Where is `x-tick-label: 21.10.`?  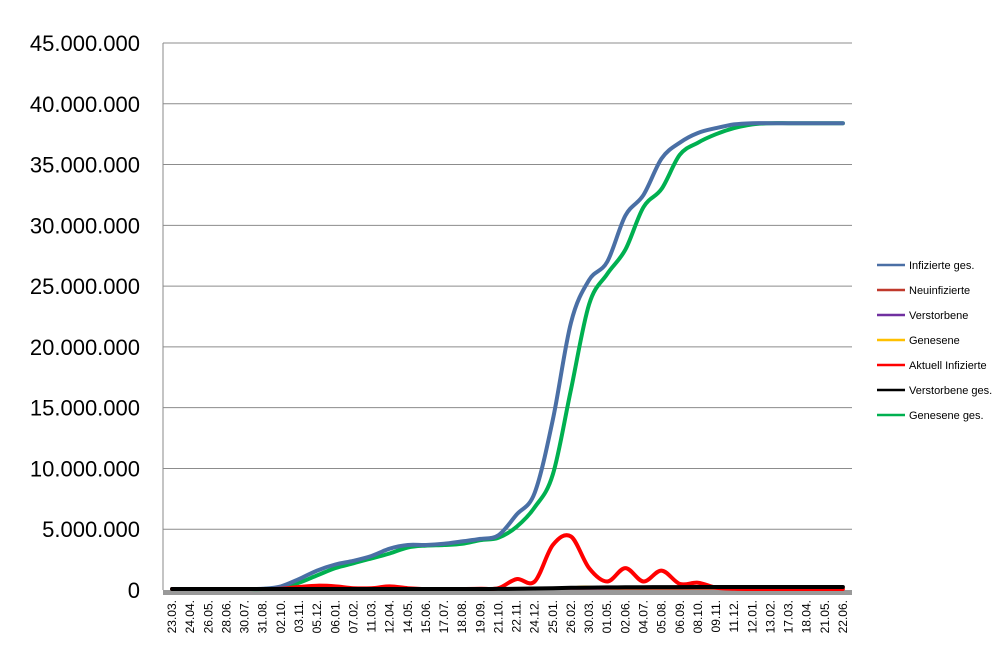
x-tick-label: 21.10. is located at coordinates (498, 616).